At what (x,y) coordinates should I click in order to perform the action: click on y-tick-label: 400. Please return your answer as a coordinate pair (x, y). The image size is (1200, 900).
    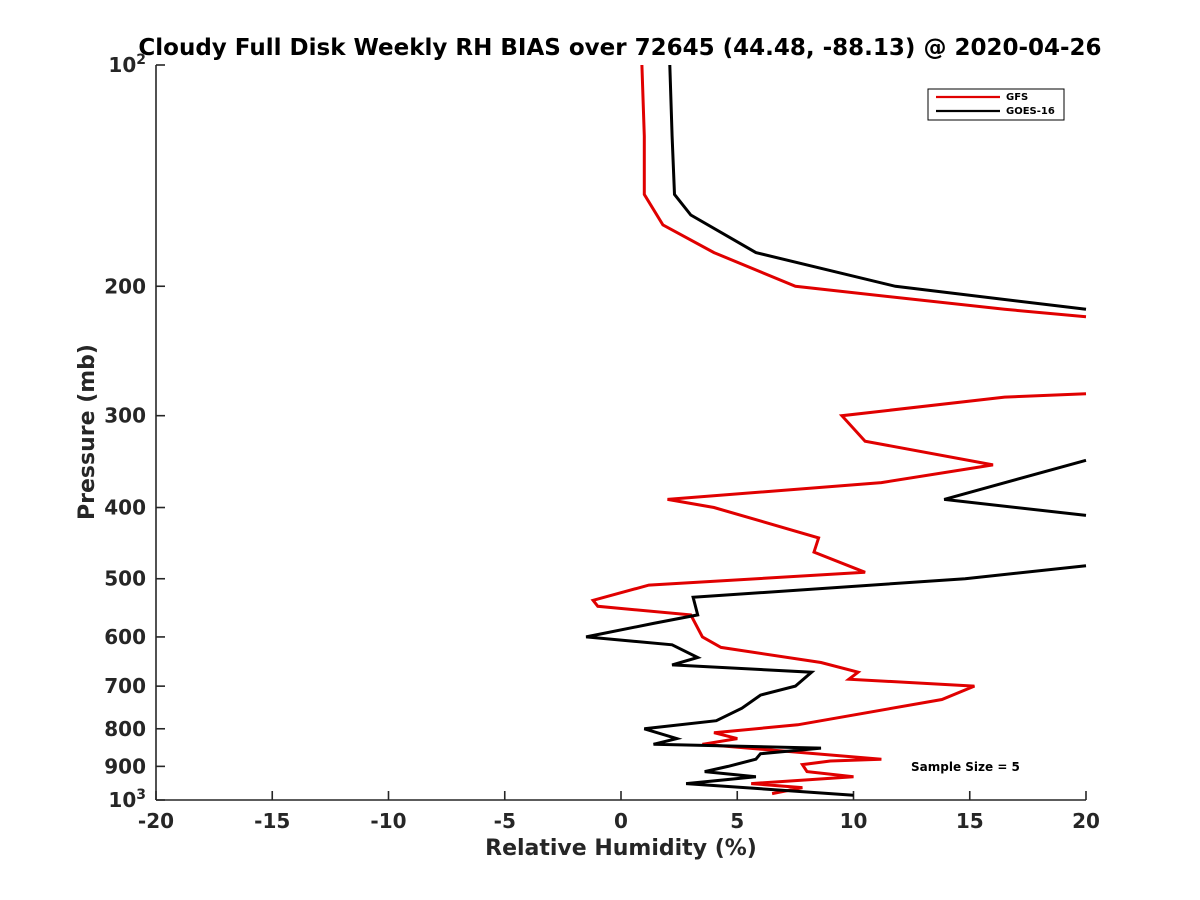
    Looking at the image, I should click on (125, 508).